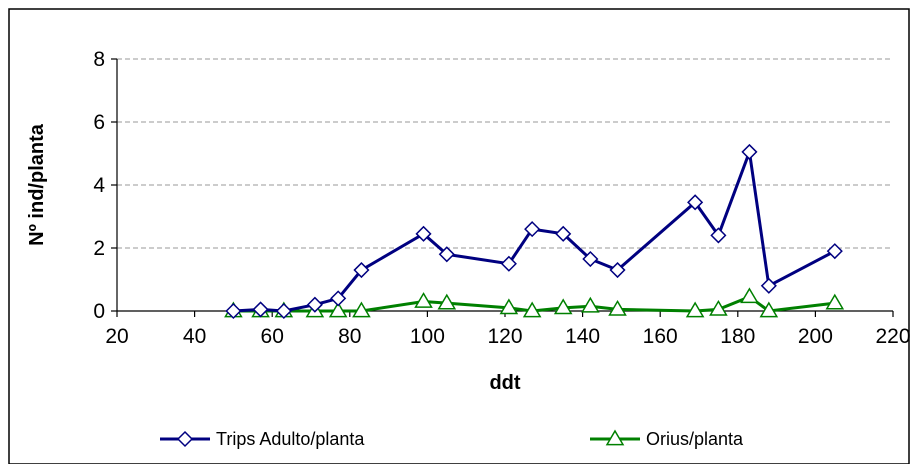 The height and width of the screenshot is (464, 918). What do you see at coordinates (116, 336) in the screenshot?
I see `x-tick-label: 20` at bounding box center [116, 336].